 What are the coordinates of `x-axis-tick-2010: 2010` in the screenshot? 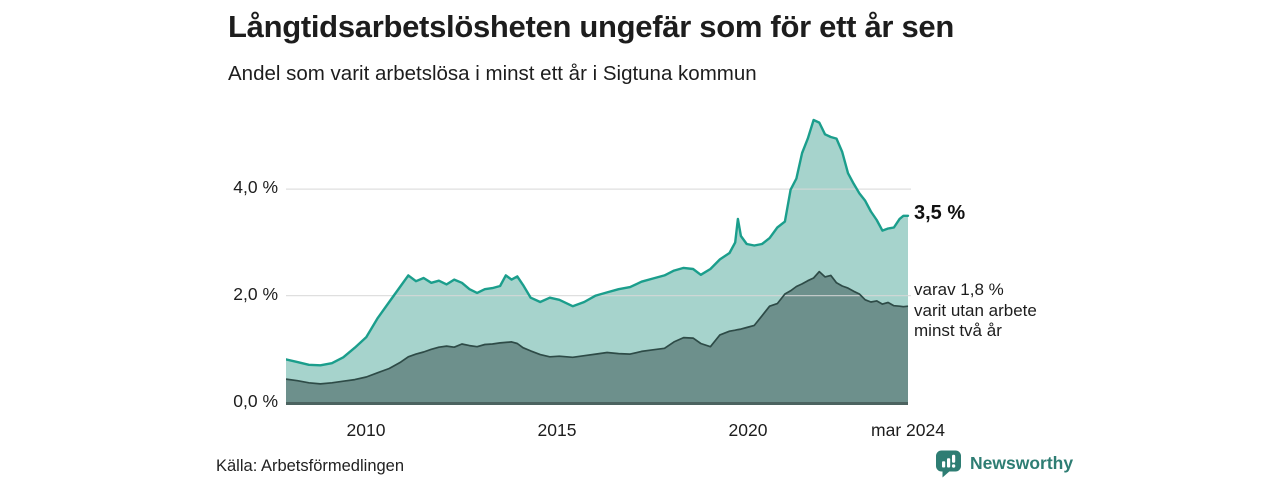 It's located at (366, 430).